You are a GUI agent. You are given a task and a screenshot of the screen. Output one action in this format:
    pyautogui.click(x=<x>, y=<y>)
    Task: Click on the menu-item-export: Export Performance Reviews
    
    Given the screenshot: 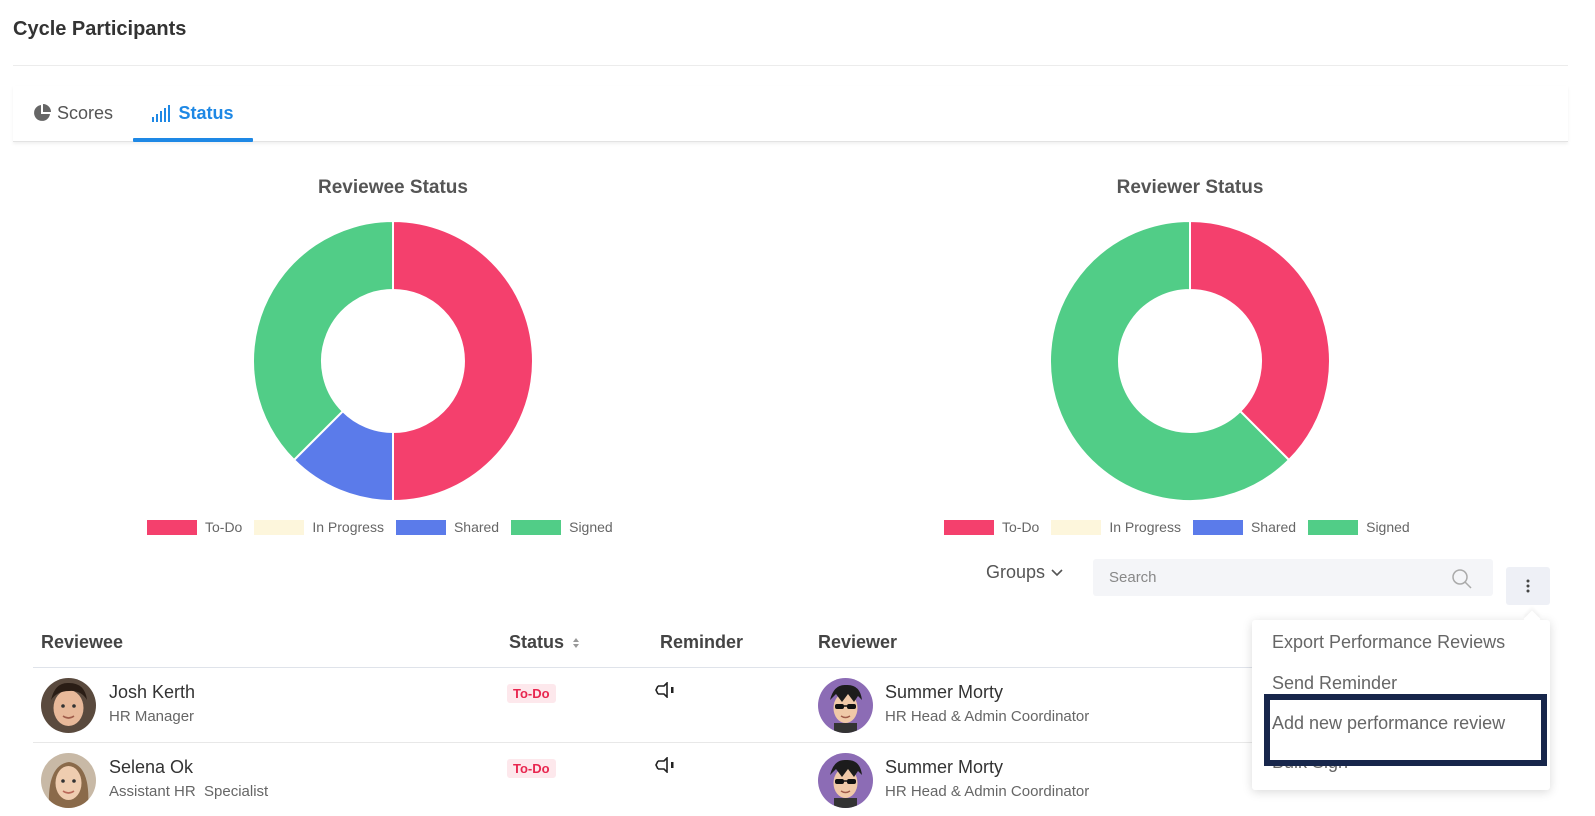 What is the action you would take?
    pyautogui.click(x=1389, y=642)
    